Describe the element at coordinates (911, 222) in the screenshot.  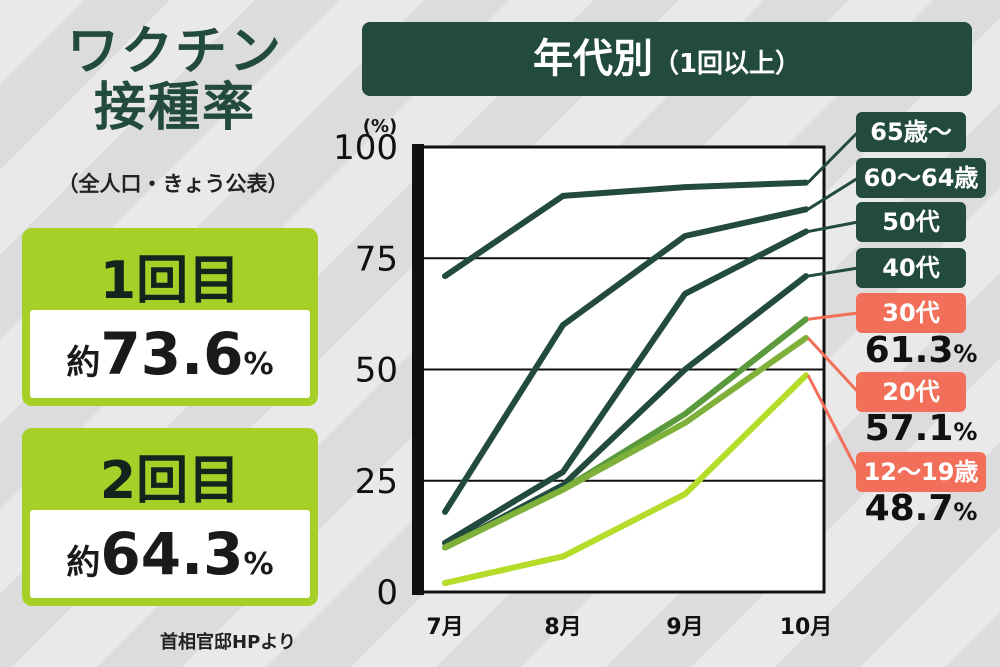
I see `series-tag: 50代` at that location.